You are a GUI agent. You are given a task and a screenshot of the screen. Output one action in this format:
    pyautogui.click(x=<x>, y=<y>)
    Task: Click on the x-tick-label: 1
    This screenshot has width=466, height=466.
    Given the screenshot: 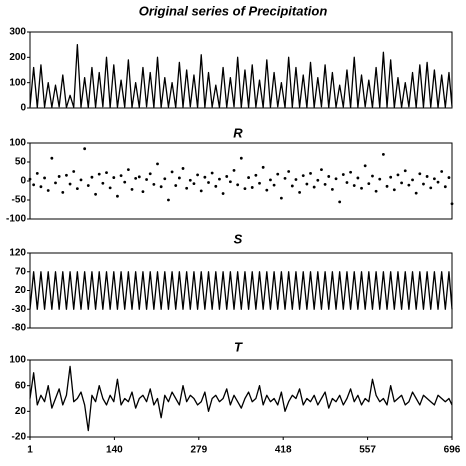 What is the action you would take?
    pyautogui.click(x=30, y=450)
    